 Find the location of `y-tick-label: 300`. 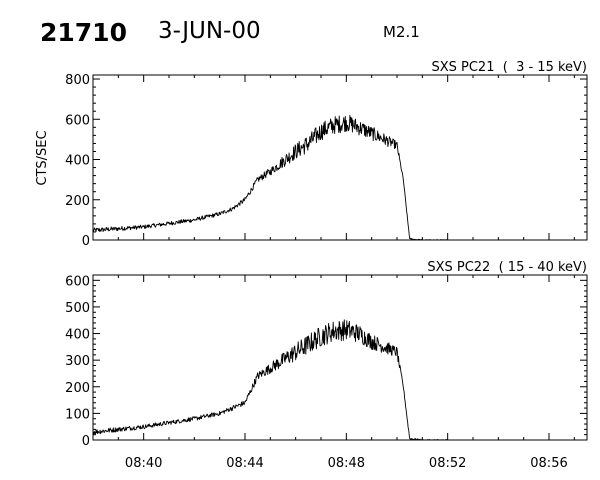

y-tick-label: 300 is located at coordinates (77, 361).